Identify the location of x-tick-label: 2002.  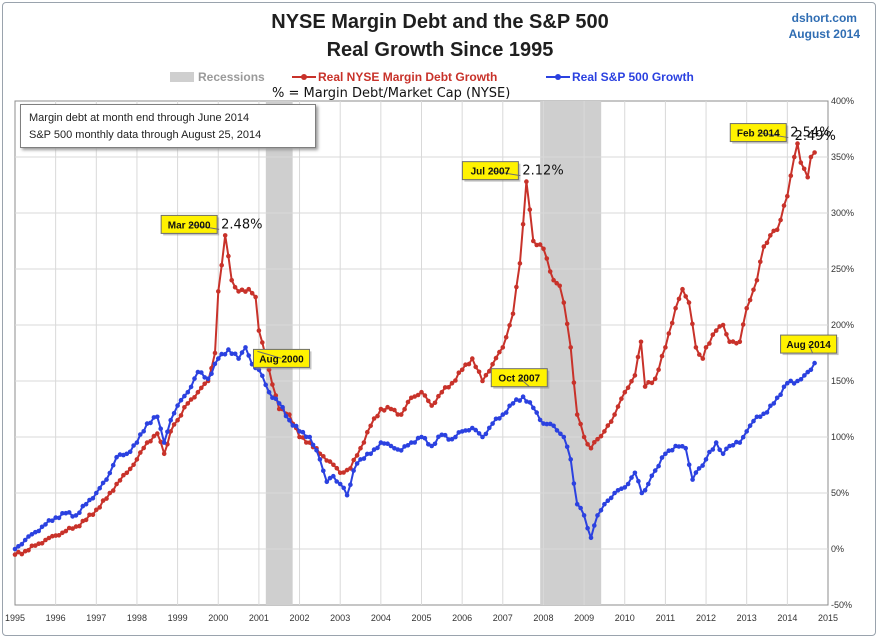
(300, 618).